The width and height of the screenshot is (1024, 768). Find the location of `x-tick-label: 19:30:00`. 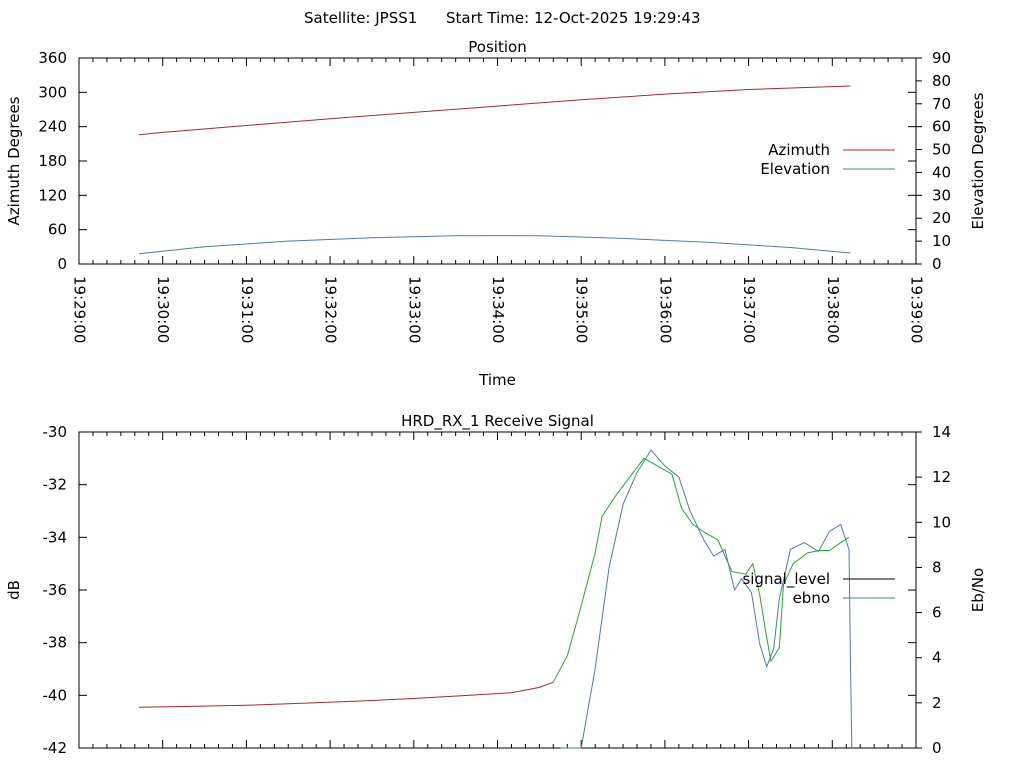

x-tick-label: 19:30:00 is located at coordinates (163, 309).